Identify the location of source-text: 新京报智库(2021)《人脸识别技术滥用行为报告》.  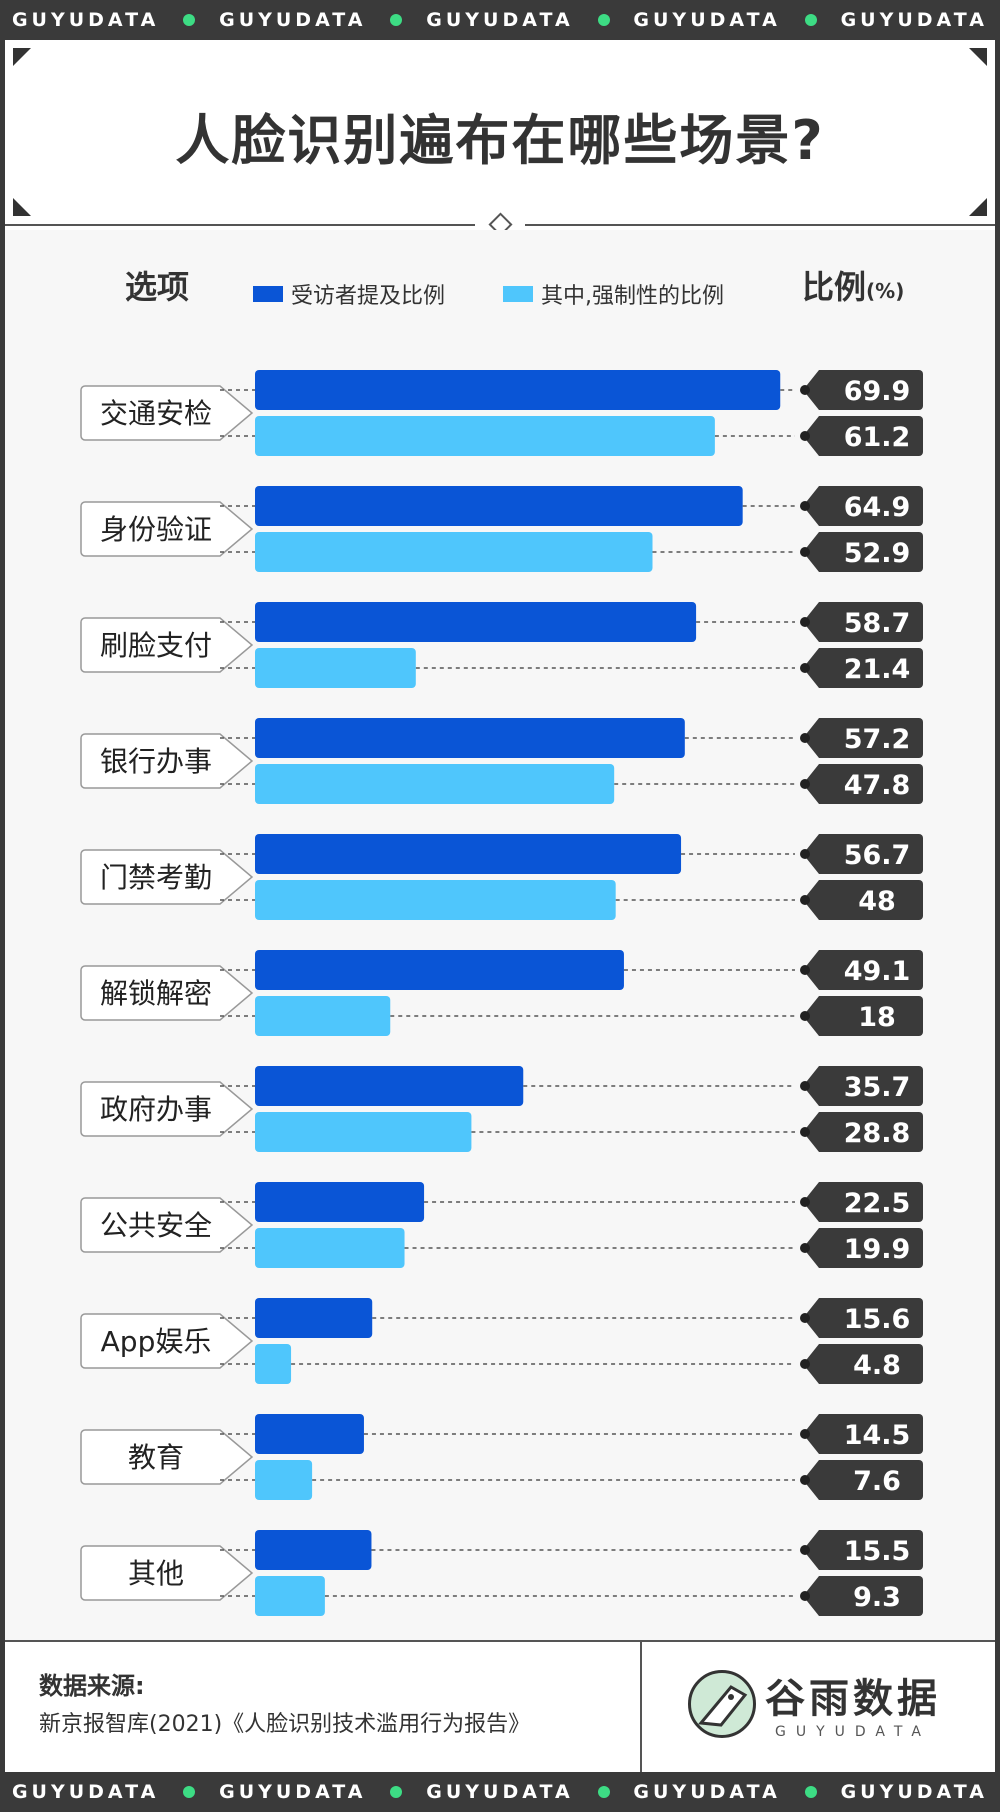
(285, 1724).